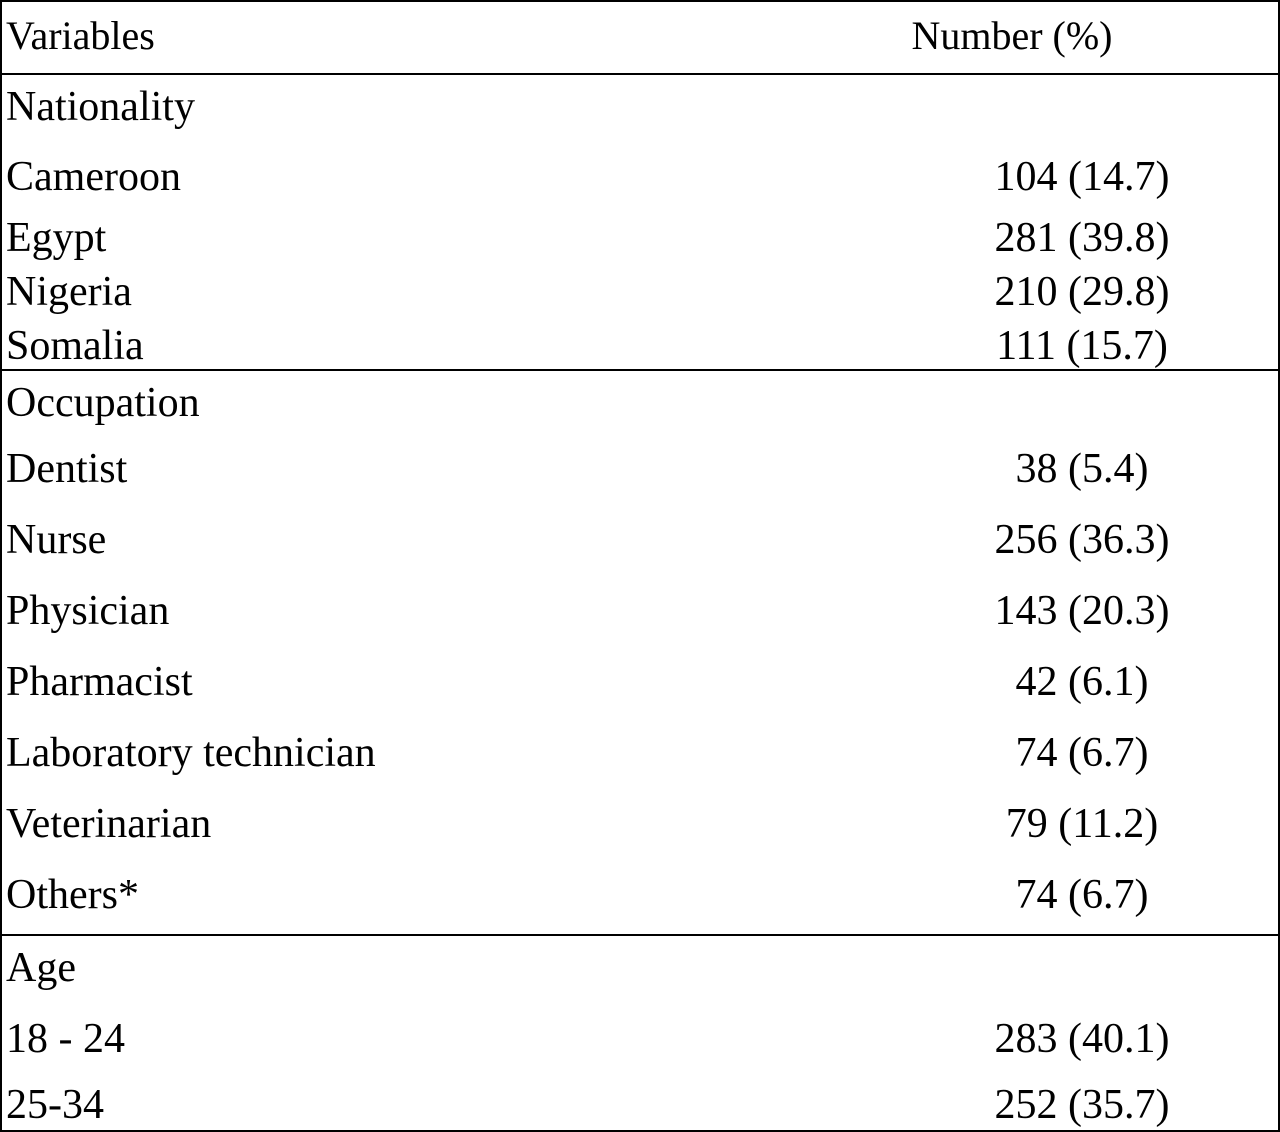 The height and width of the screenshot is (1132, 1280). What do you see at coordinates (103, 403) in the screenshot?
I see `section-title-occupation: Occupation` at bounding box center [103, 403].